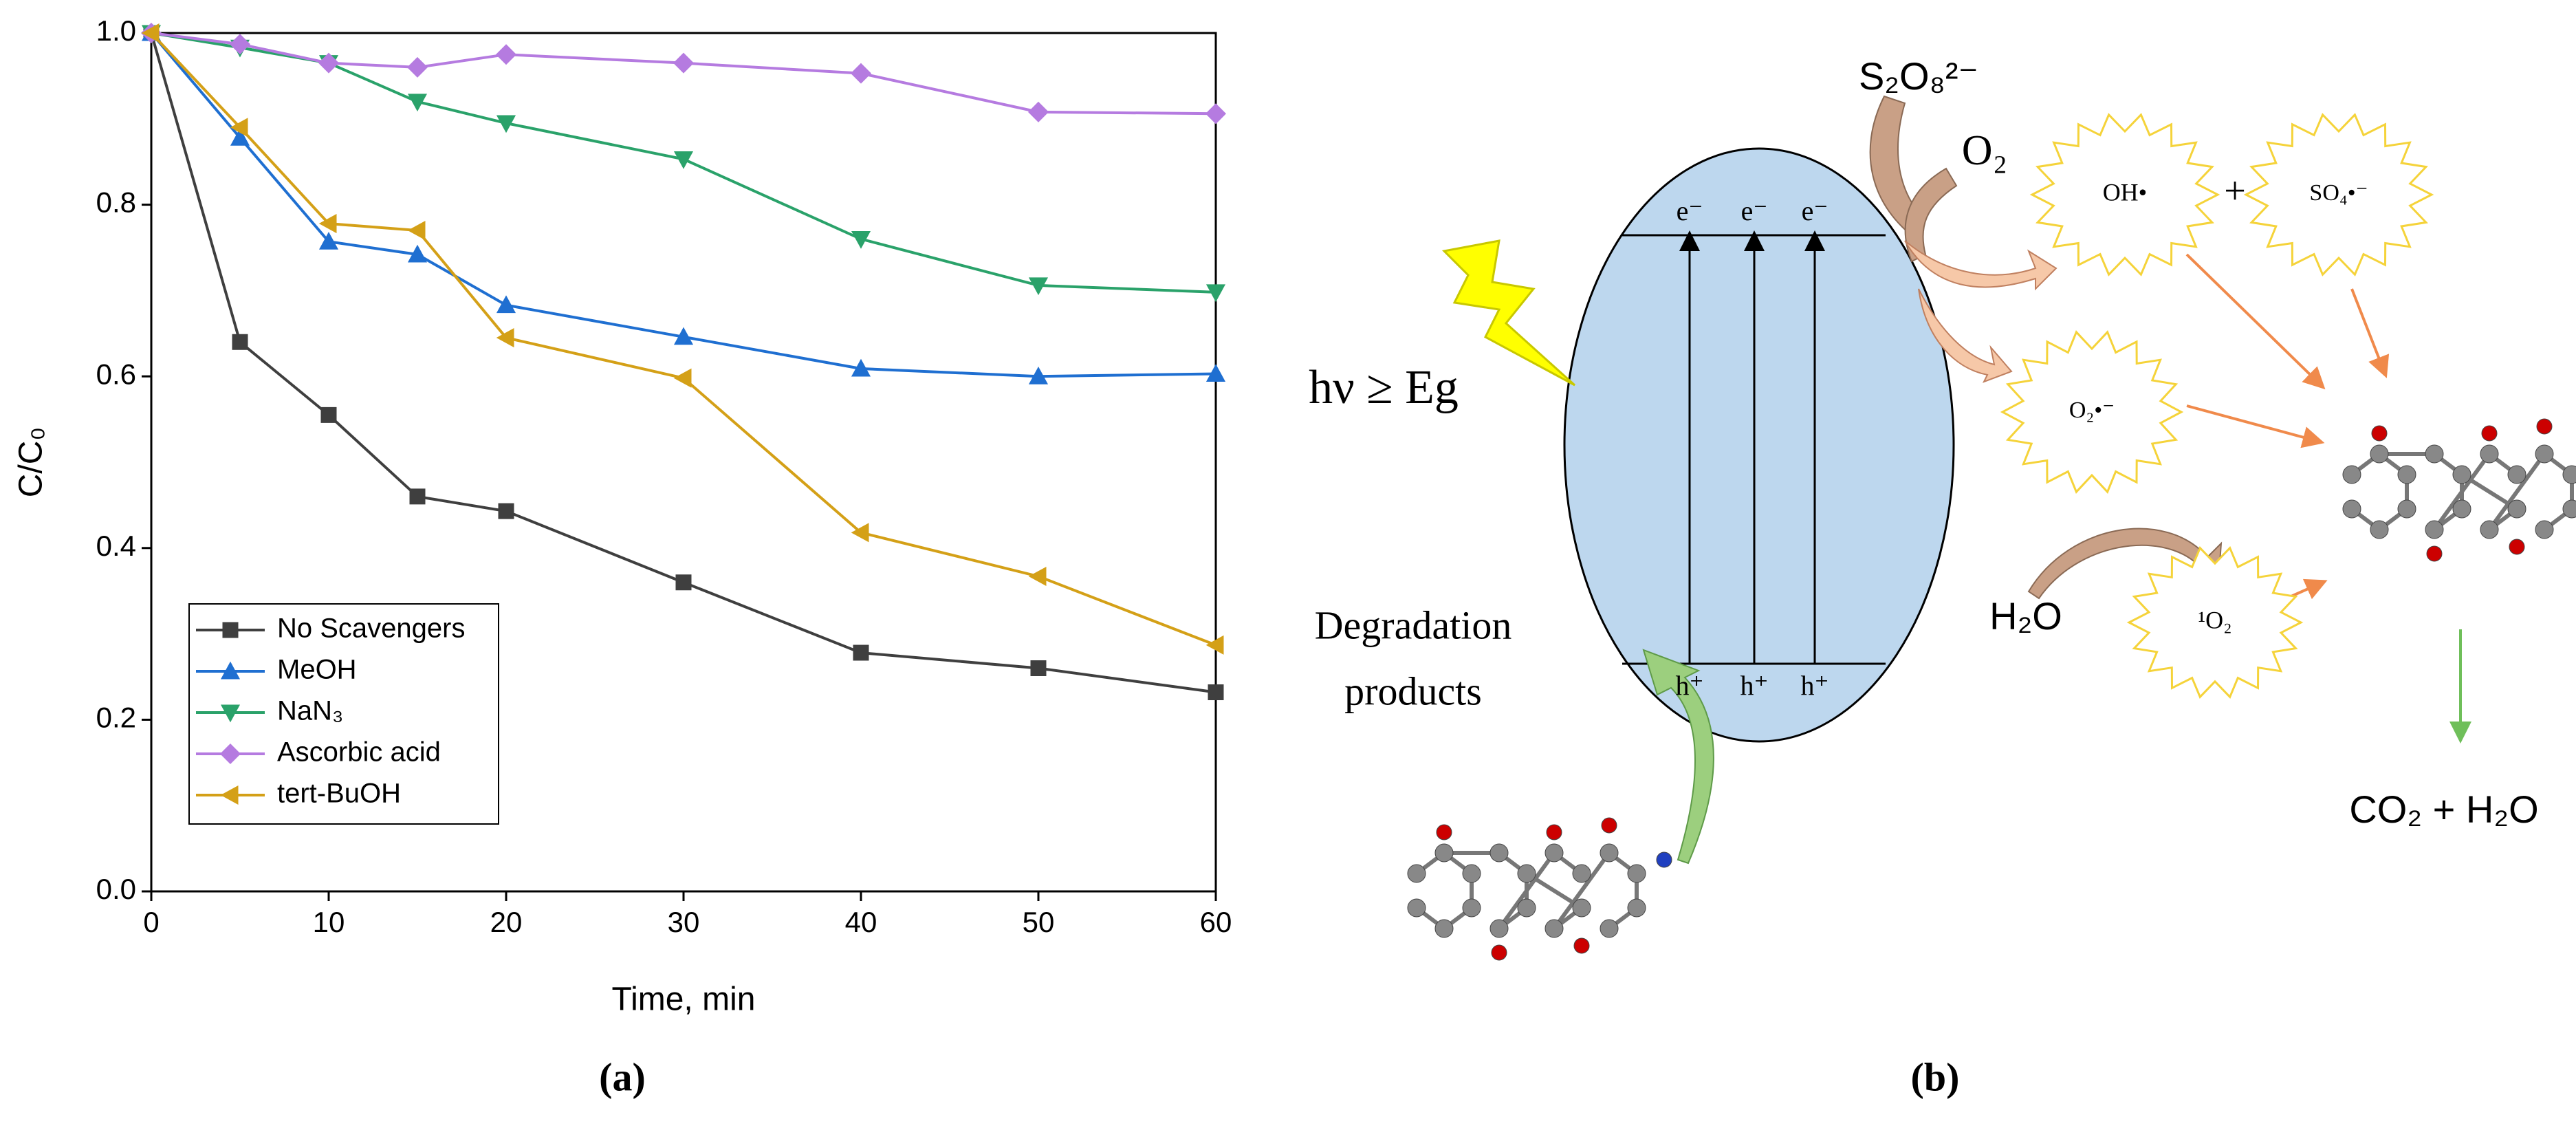  What do you see at coordinates (116, 374) in the screenshot?
I see `y-tick-label: 0.6` at bounding box center [116, 374].